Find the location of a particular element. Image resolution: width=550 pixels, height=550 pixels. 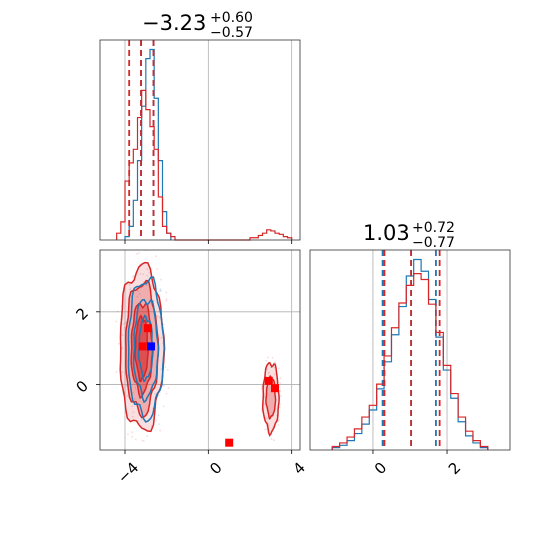

x-tick-label: −4 is located at coordinates (128, 473).